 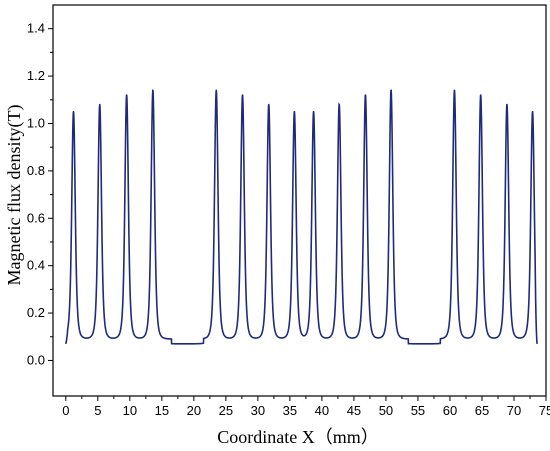 What do you see at coordinates (386, 410) in the screenshot?
I see `x-tick-label: 50` at bounding box center [386, 410].